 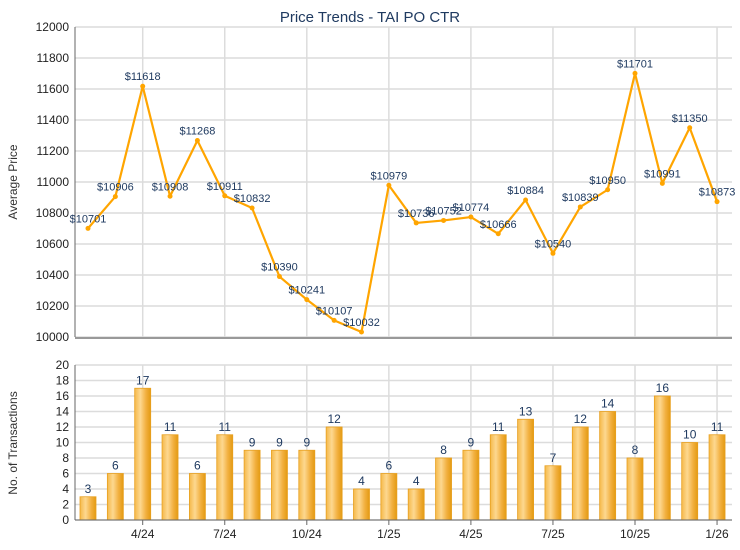 I want to click on bar-y-tick-label: 16, so click(x=63, y=396).